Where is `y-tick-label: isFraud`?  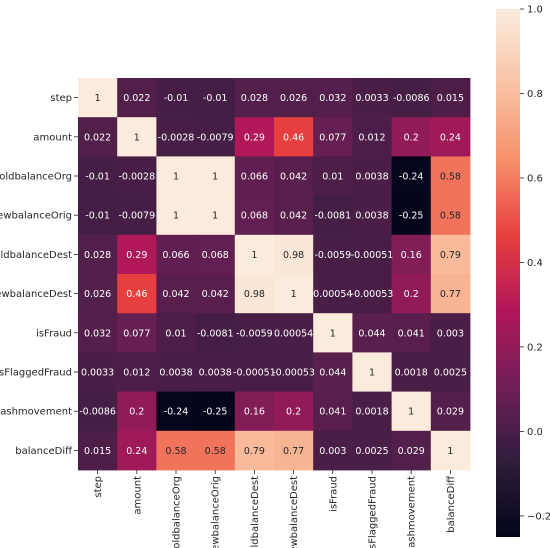
y-tick-label: isFraud is located at coordinates (54, 333).